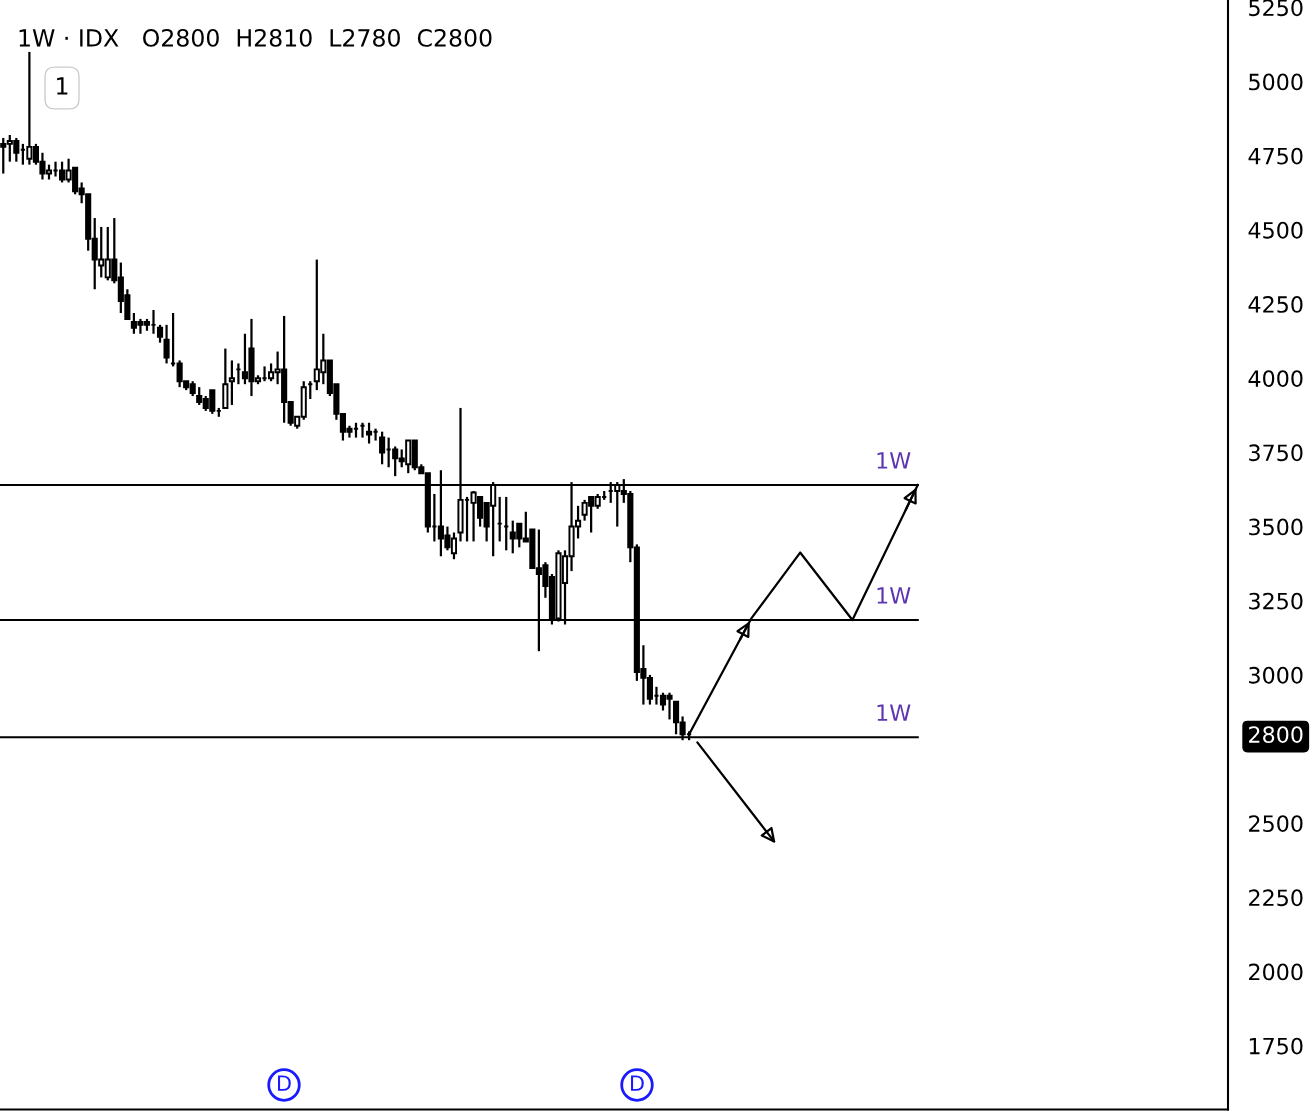 The width and height of the screenshot is (1314, 1114). I want to click on y-tick-label: 2800, so click(1276, 735).